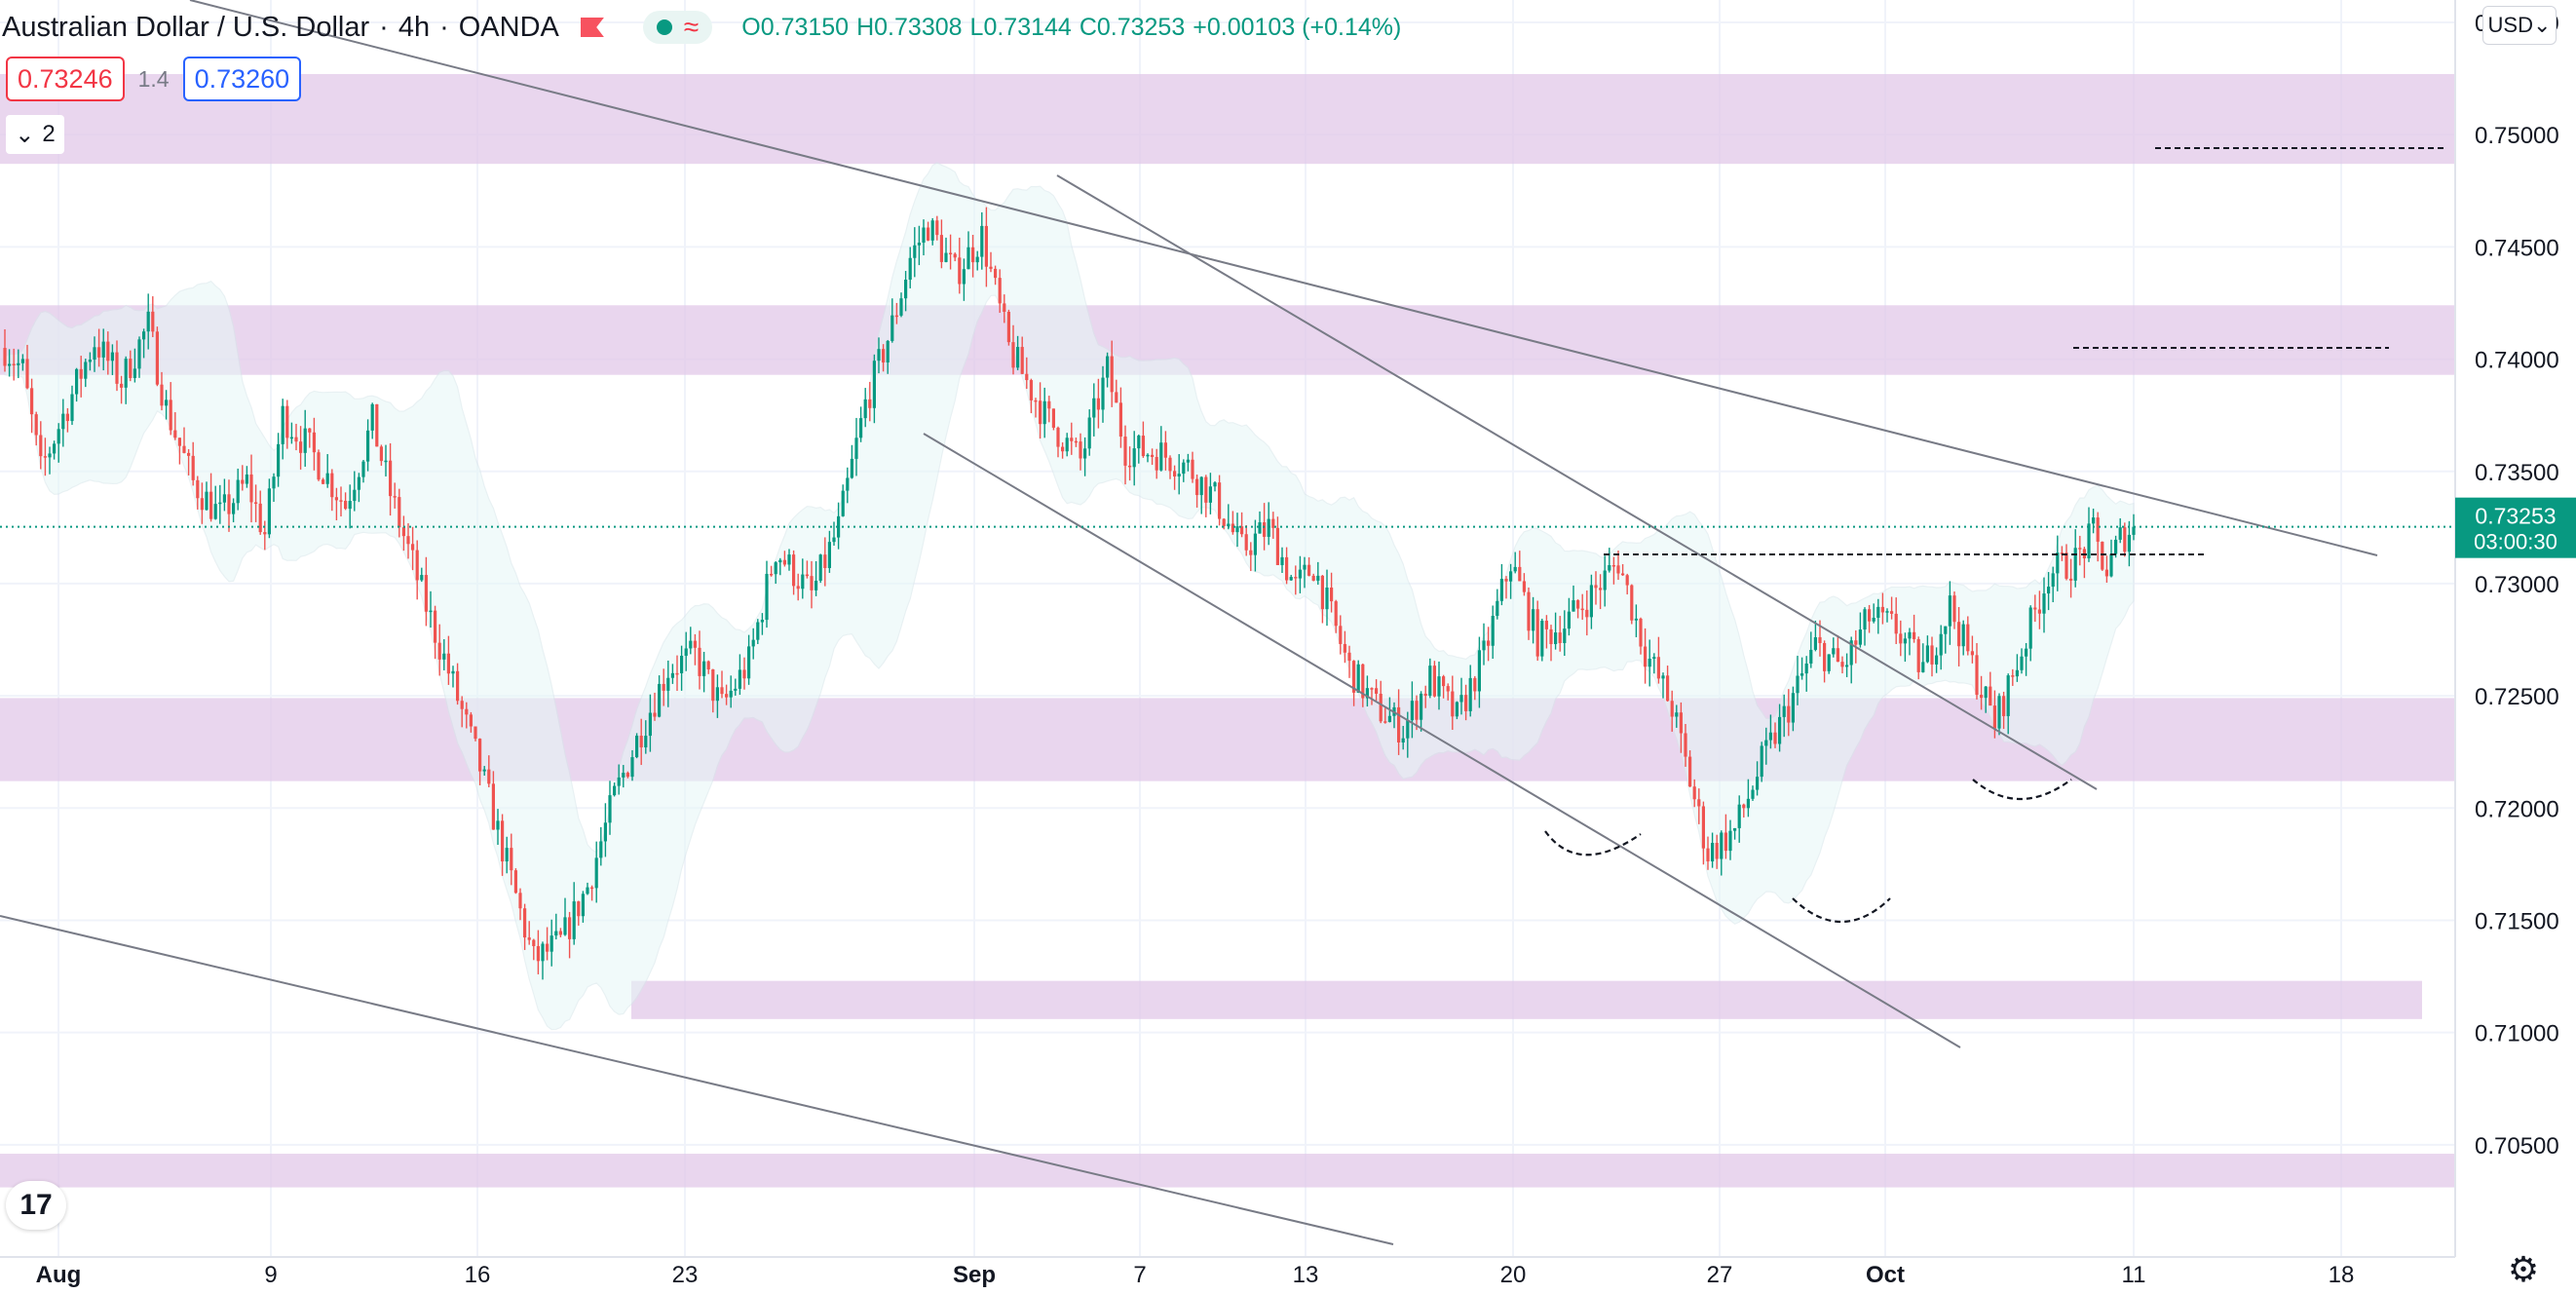  Describe the element at coordinates (677, 27) in the screenshot. I see `indicator-status: ≈` at that location.